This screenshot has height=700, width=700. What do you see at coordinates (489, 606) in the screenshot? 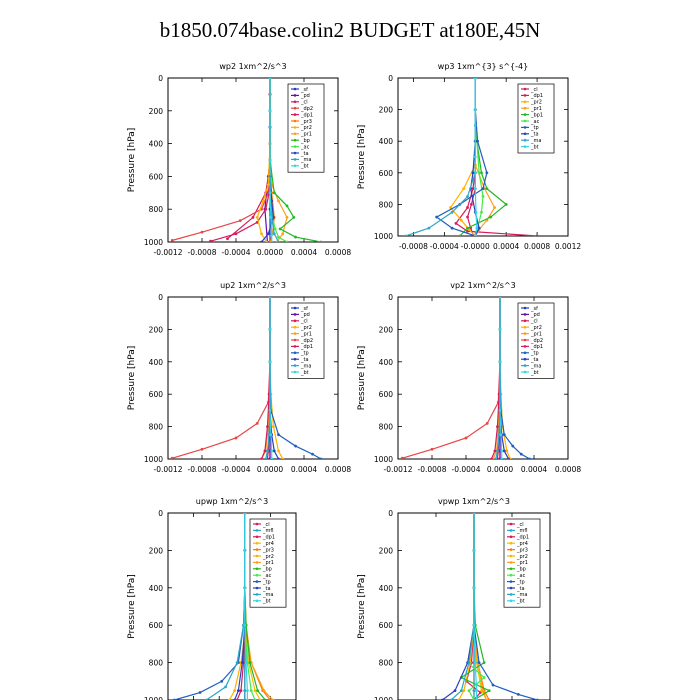
I see `series-group` at bounding box center [489, 606].